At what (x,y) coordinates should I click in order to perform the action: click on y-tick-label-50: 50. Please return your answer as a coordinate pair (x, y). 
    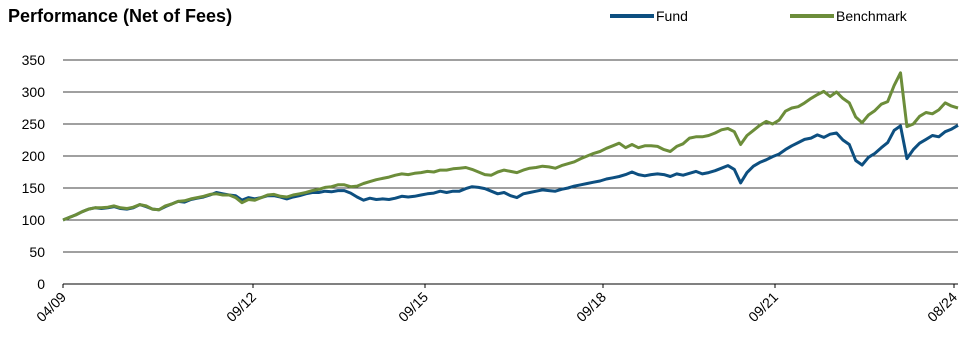
    Looking at the image, I should click on (37, 252).